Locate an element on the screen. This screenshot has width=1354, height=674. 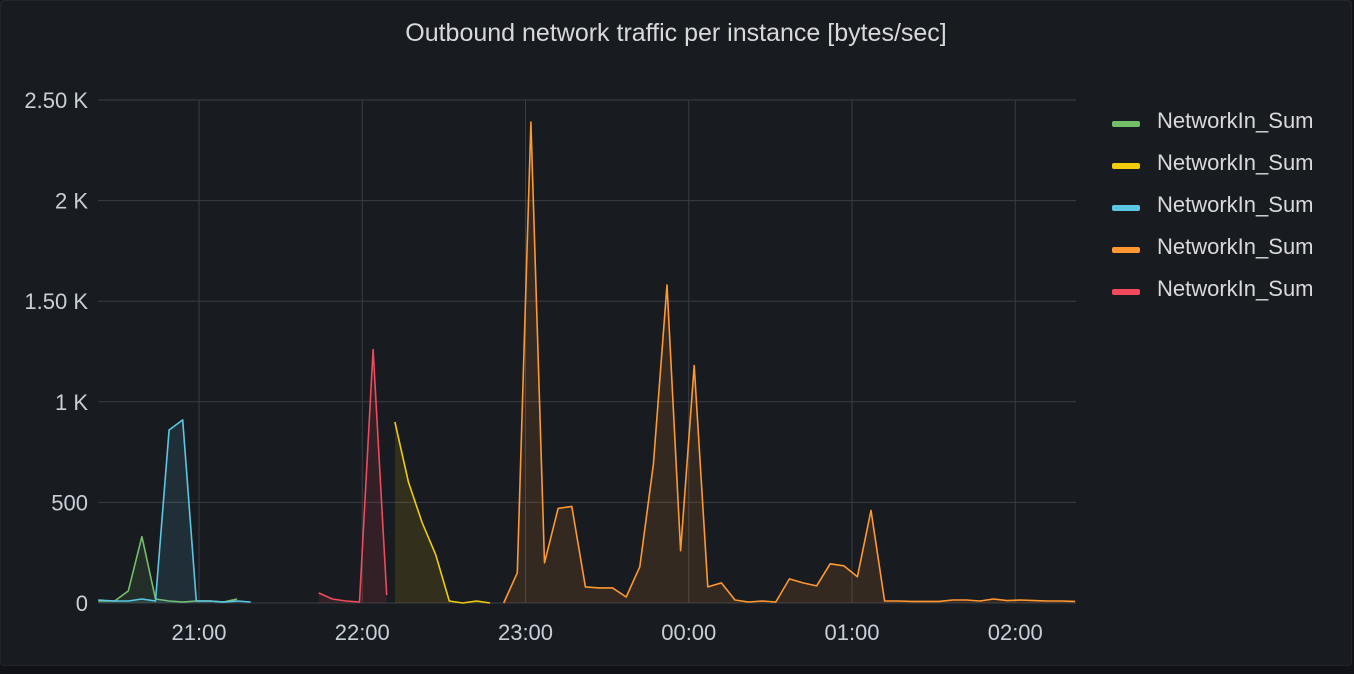
x-tick-label: 23:00 is located at coordinates (525, 632).